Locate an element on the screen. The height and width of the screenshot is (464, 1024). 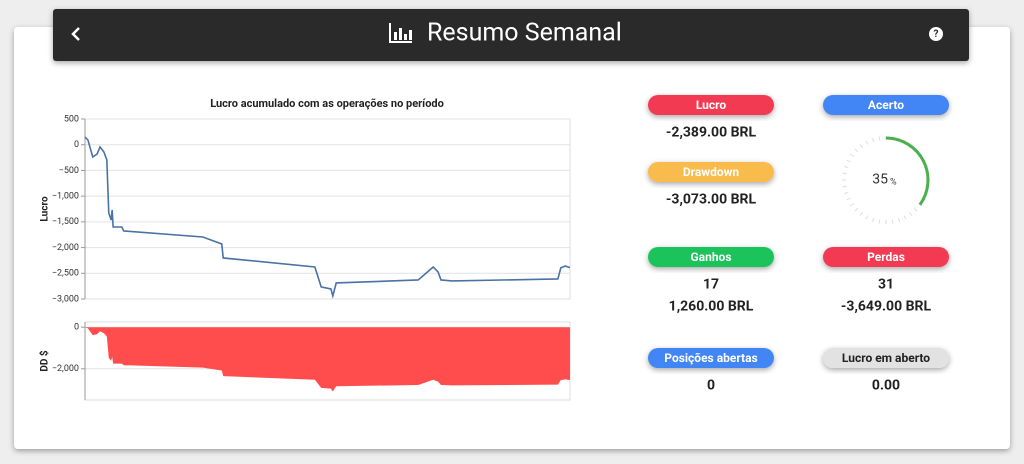
stat-value: -2,389.00 BRL is located at coordinates (711, 133).